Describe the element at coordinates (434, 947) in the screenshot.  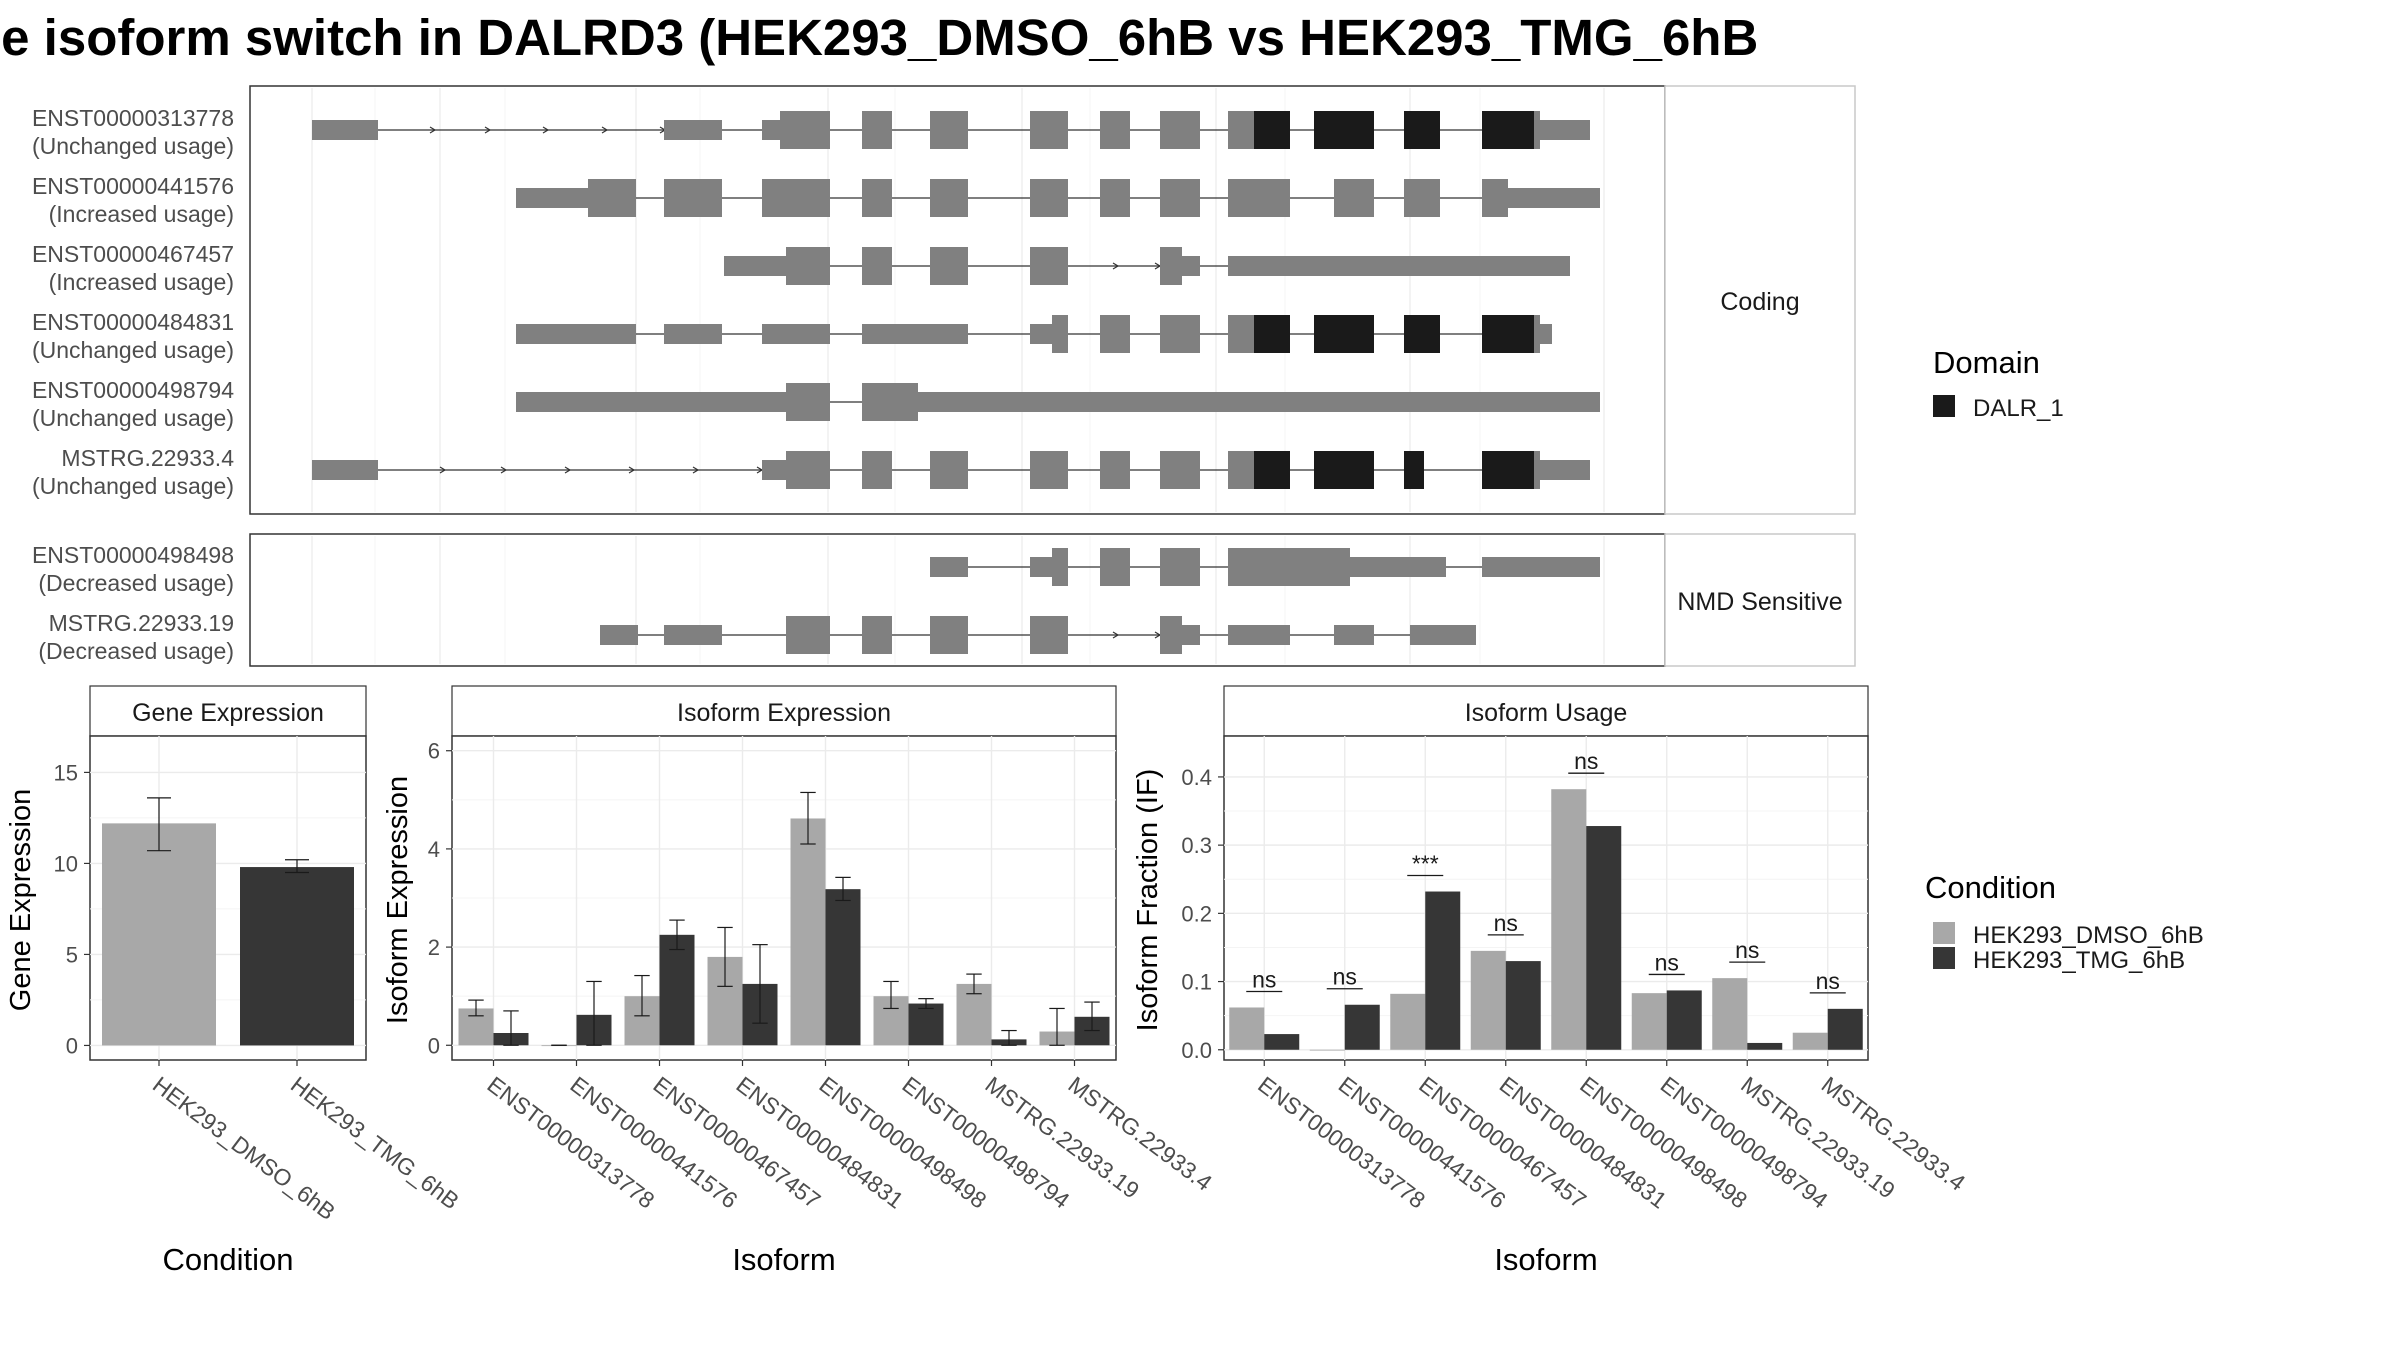
I see `y-tick-label: 2` at that location.